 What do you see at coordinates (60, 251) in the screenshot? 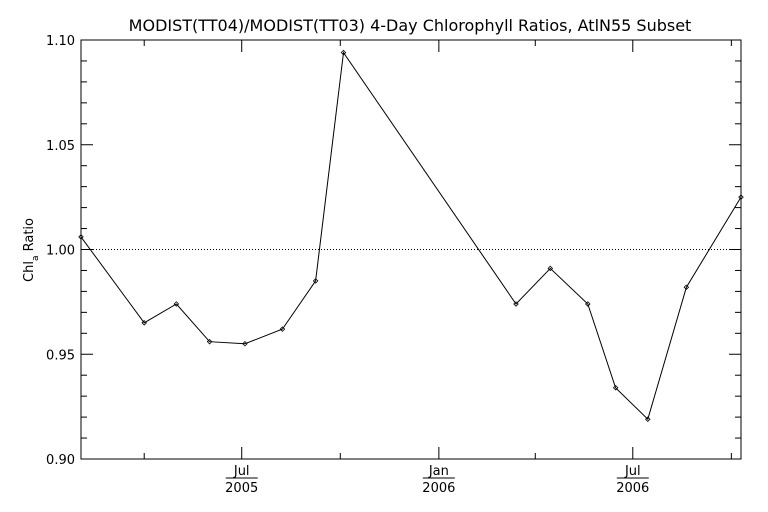
I see `y-tick-label: 1.00` at bounding box center [60, 251].